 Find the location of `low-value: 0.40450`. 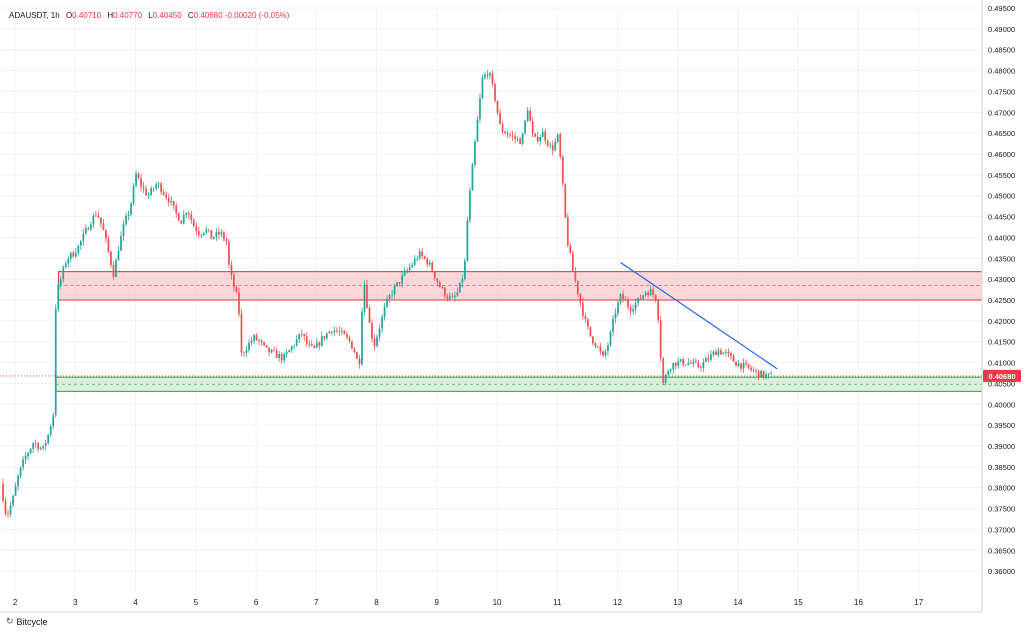

low-value: 0.40450 is located at coordinates (167, 15).